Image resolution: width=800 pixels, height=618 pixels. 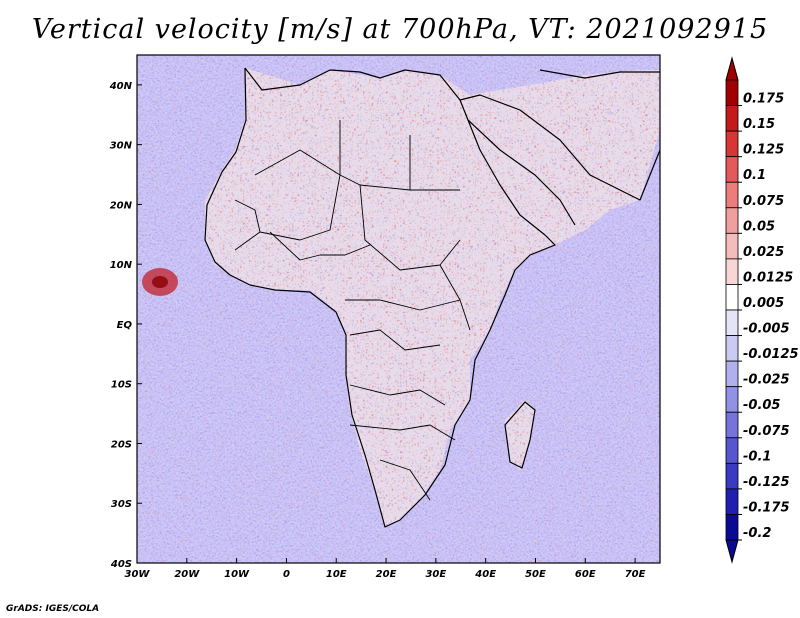 What do you see at coordinates (759, 124) in the screenshot?
I see `colorbar-label: 0.15` at bounding box center [759, 124].